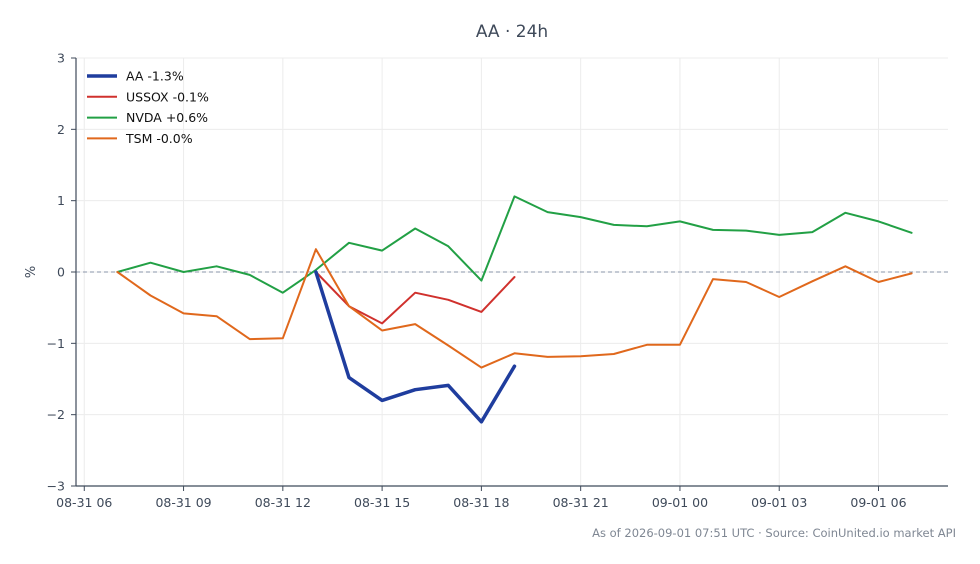 The height and width of the screenshot is (564, 980). What do you see at coordinates (581, 502) in the screenshot?
I see `x-tick-label: 08-31 21` at bounding box center [581, 502].